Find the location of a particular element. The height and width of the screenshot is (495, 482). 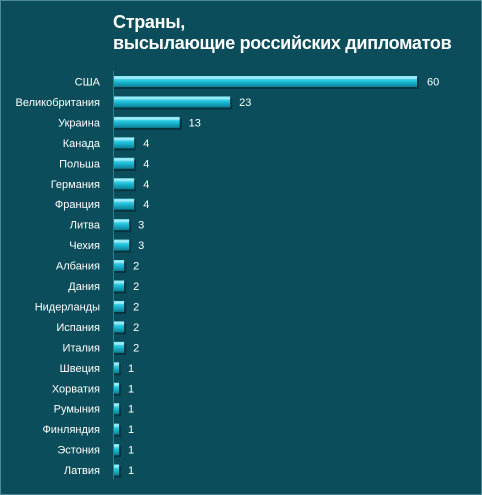

category-label: Нидерланды is located at coordinates (67, 307).